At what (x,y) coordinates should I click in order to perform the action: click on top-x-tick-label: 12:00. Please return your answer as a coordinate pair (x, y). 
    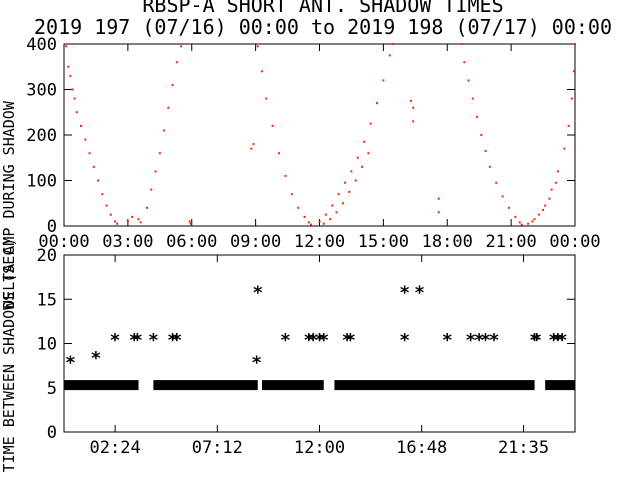
    Looking at the image, I should click on (319, 242).